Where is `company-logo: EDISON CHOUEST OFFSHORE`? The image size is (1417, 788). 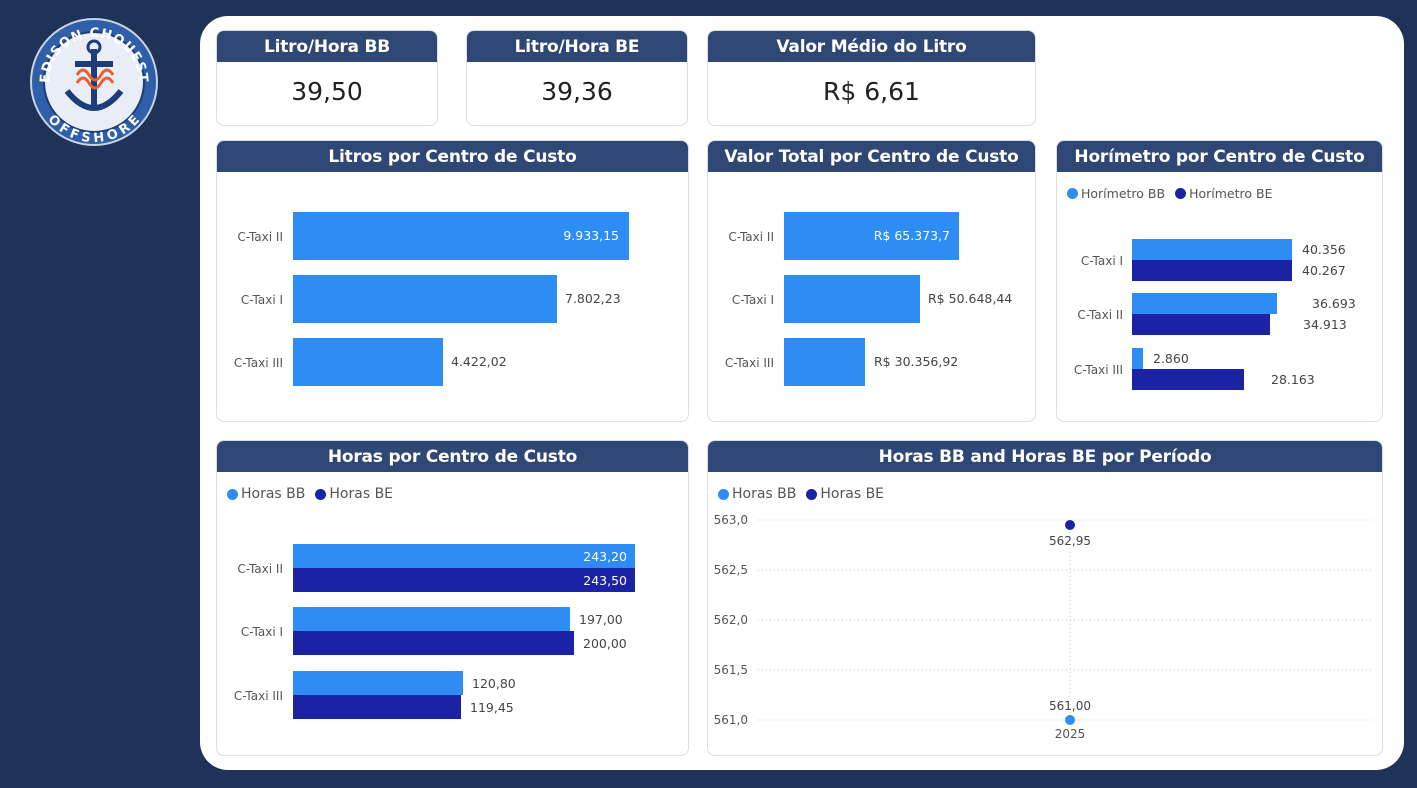
company-logo: EDISON CHOUEST OFFSHORE is located at coordinates (94, 82).